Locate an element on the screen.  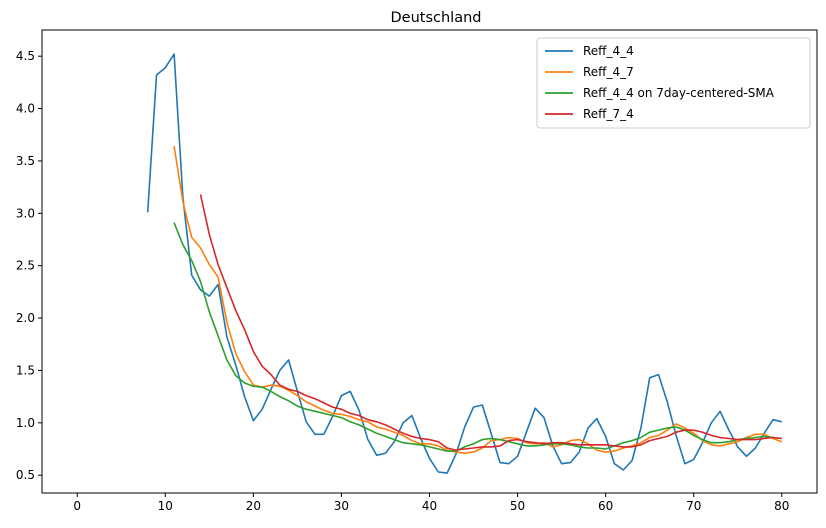
y-tick-label: 3.5 is located at coordinates (25, 161).